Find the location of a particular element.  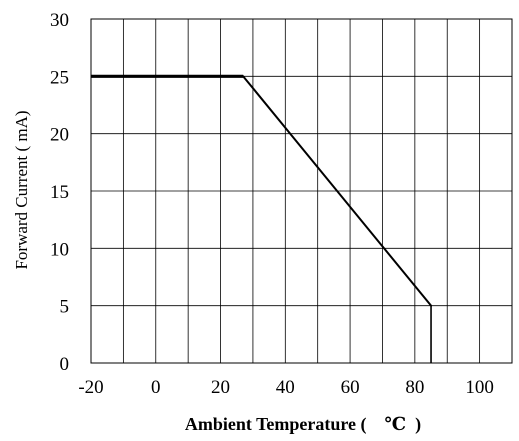

x-tick-label: 80 is located at coordinates (414, 387).